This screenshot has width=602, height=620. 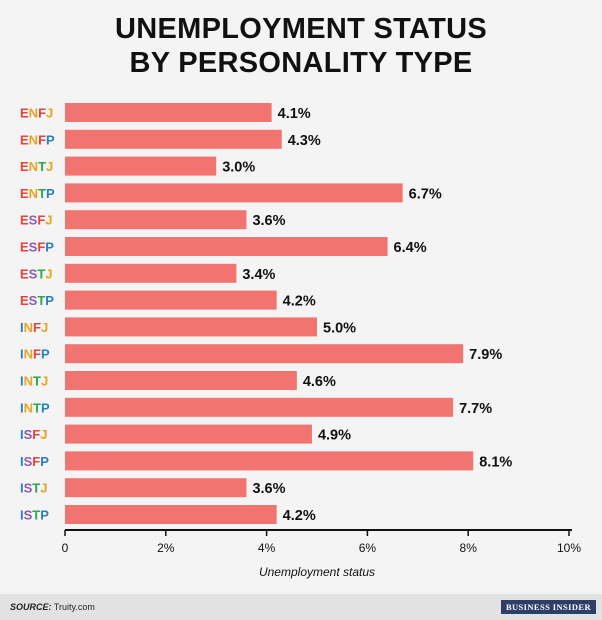 What do you see at coordinates (36, 273) in the screenshot?
I see `category-label-estj: ESTJ` at bounding box center [36, 273].